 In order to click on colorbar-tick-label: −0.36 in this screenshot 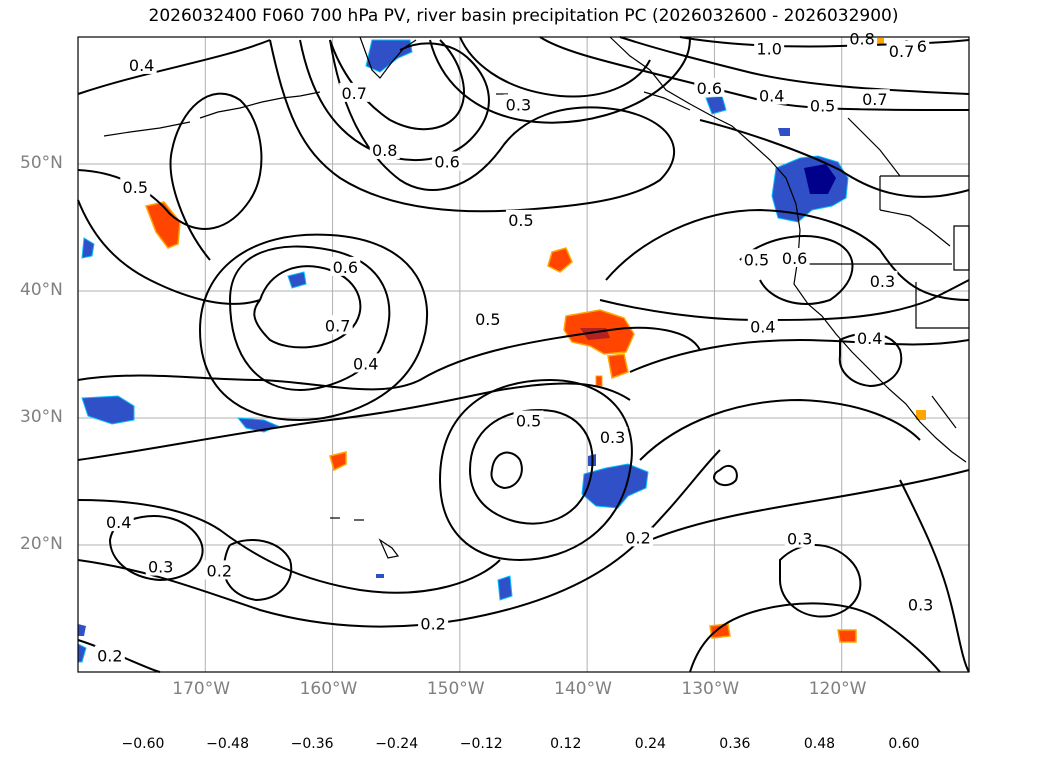, I will do `click(312, 744)`.